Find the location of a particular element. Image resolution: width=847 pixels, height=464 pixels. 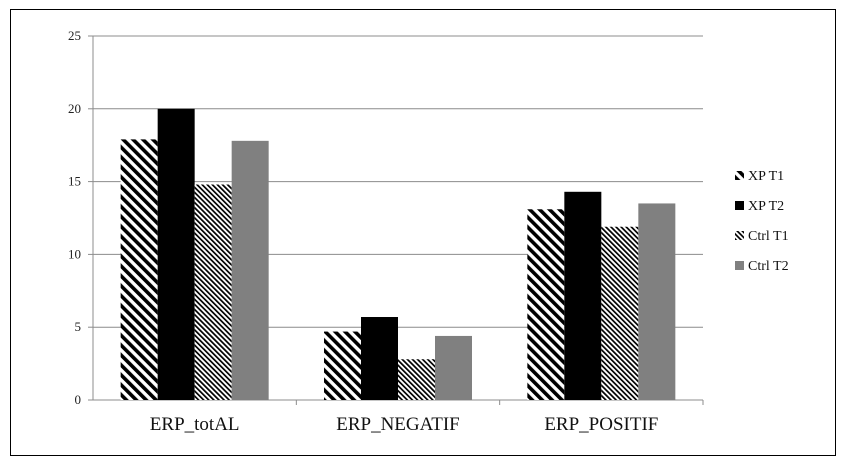

legend-label: XP T2 is located at coordinates (766, 206).